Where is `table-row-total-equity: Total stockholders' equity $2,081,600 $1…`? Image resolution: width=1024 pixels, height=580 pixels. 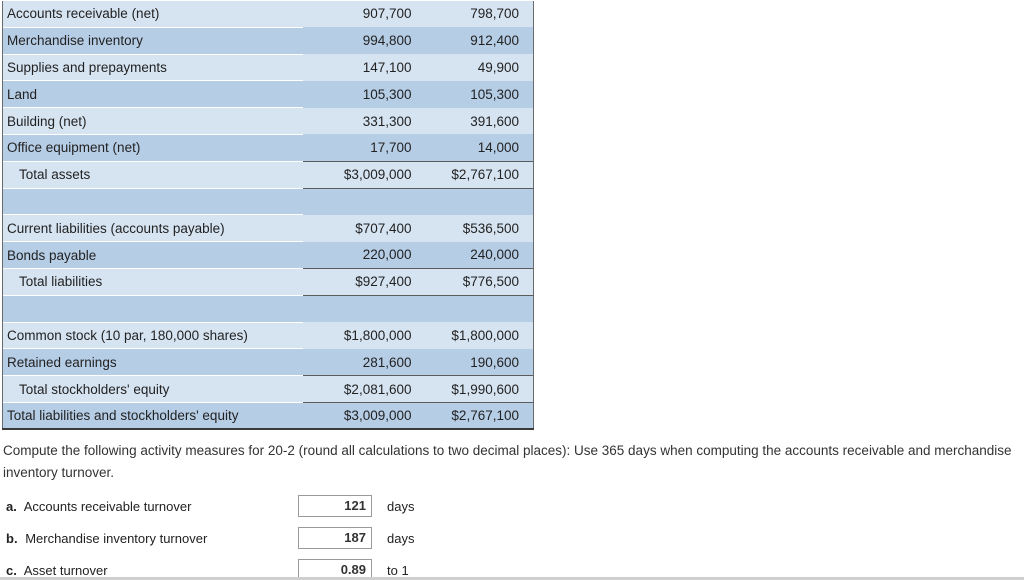 table-row-total-equity: Total stockholders' equity $2,081,600 $1… is located at coordinates (268, 389).